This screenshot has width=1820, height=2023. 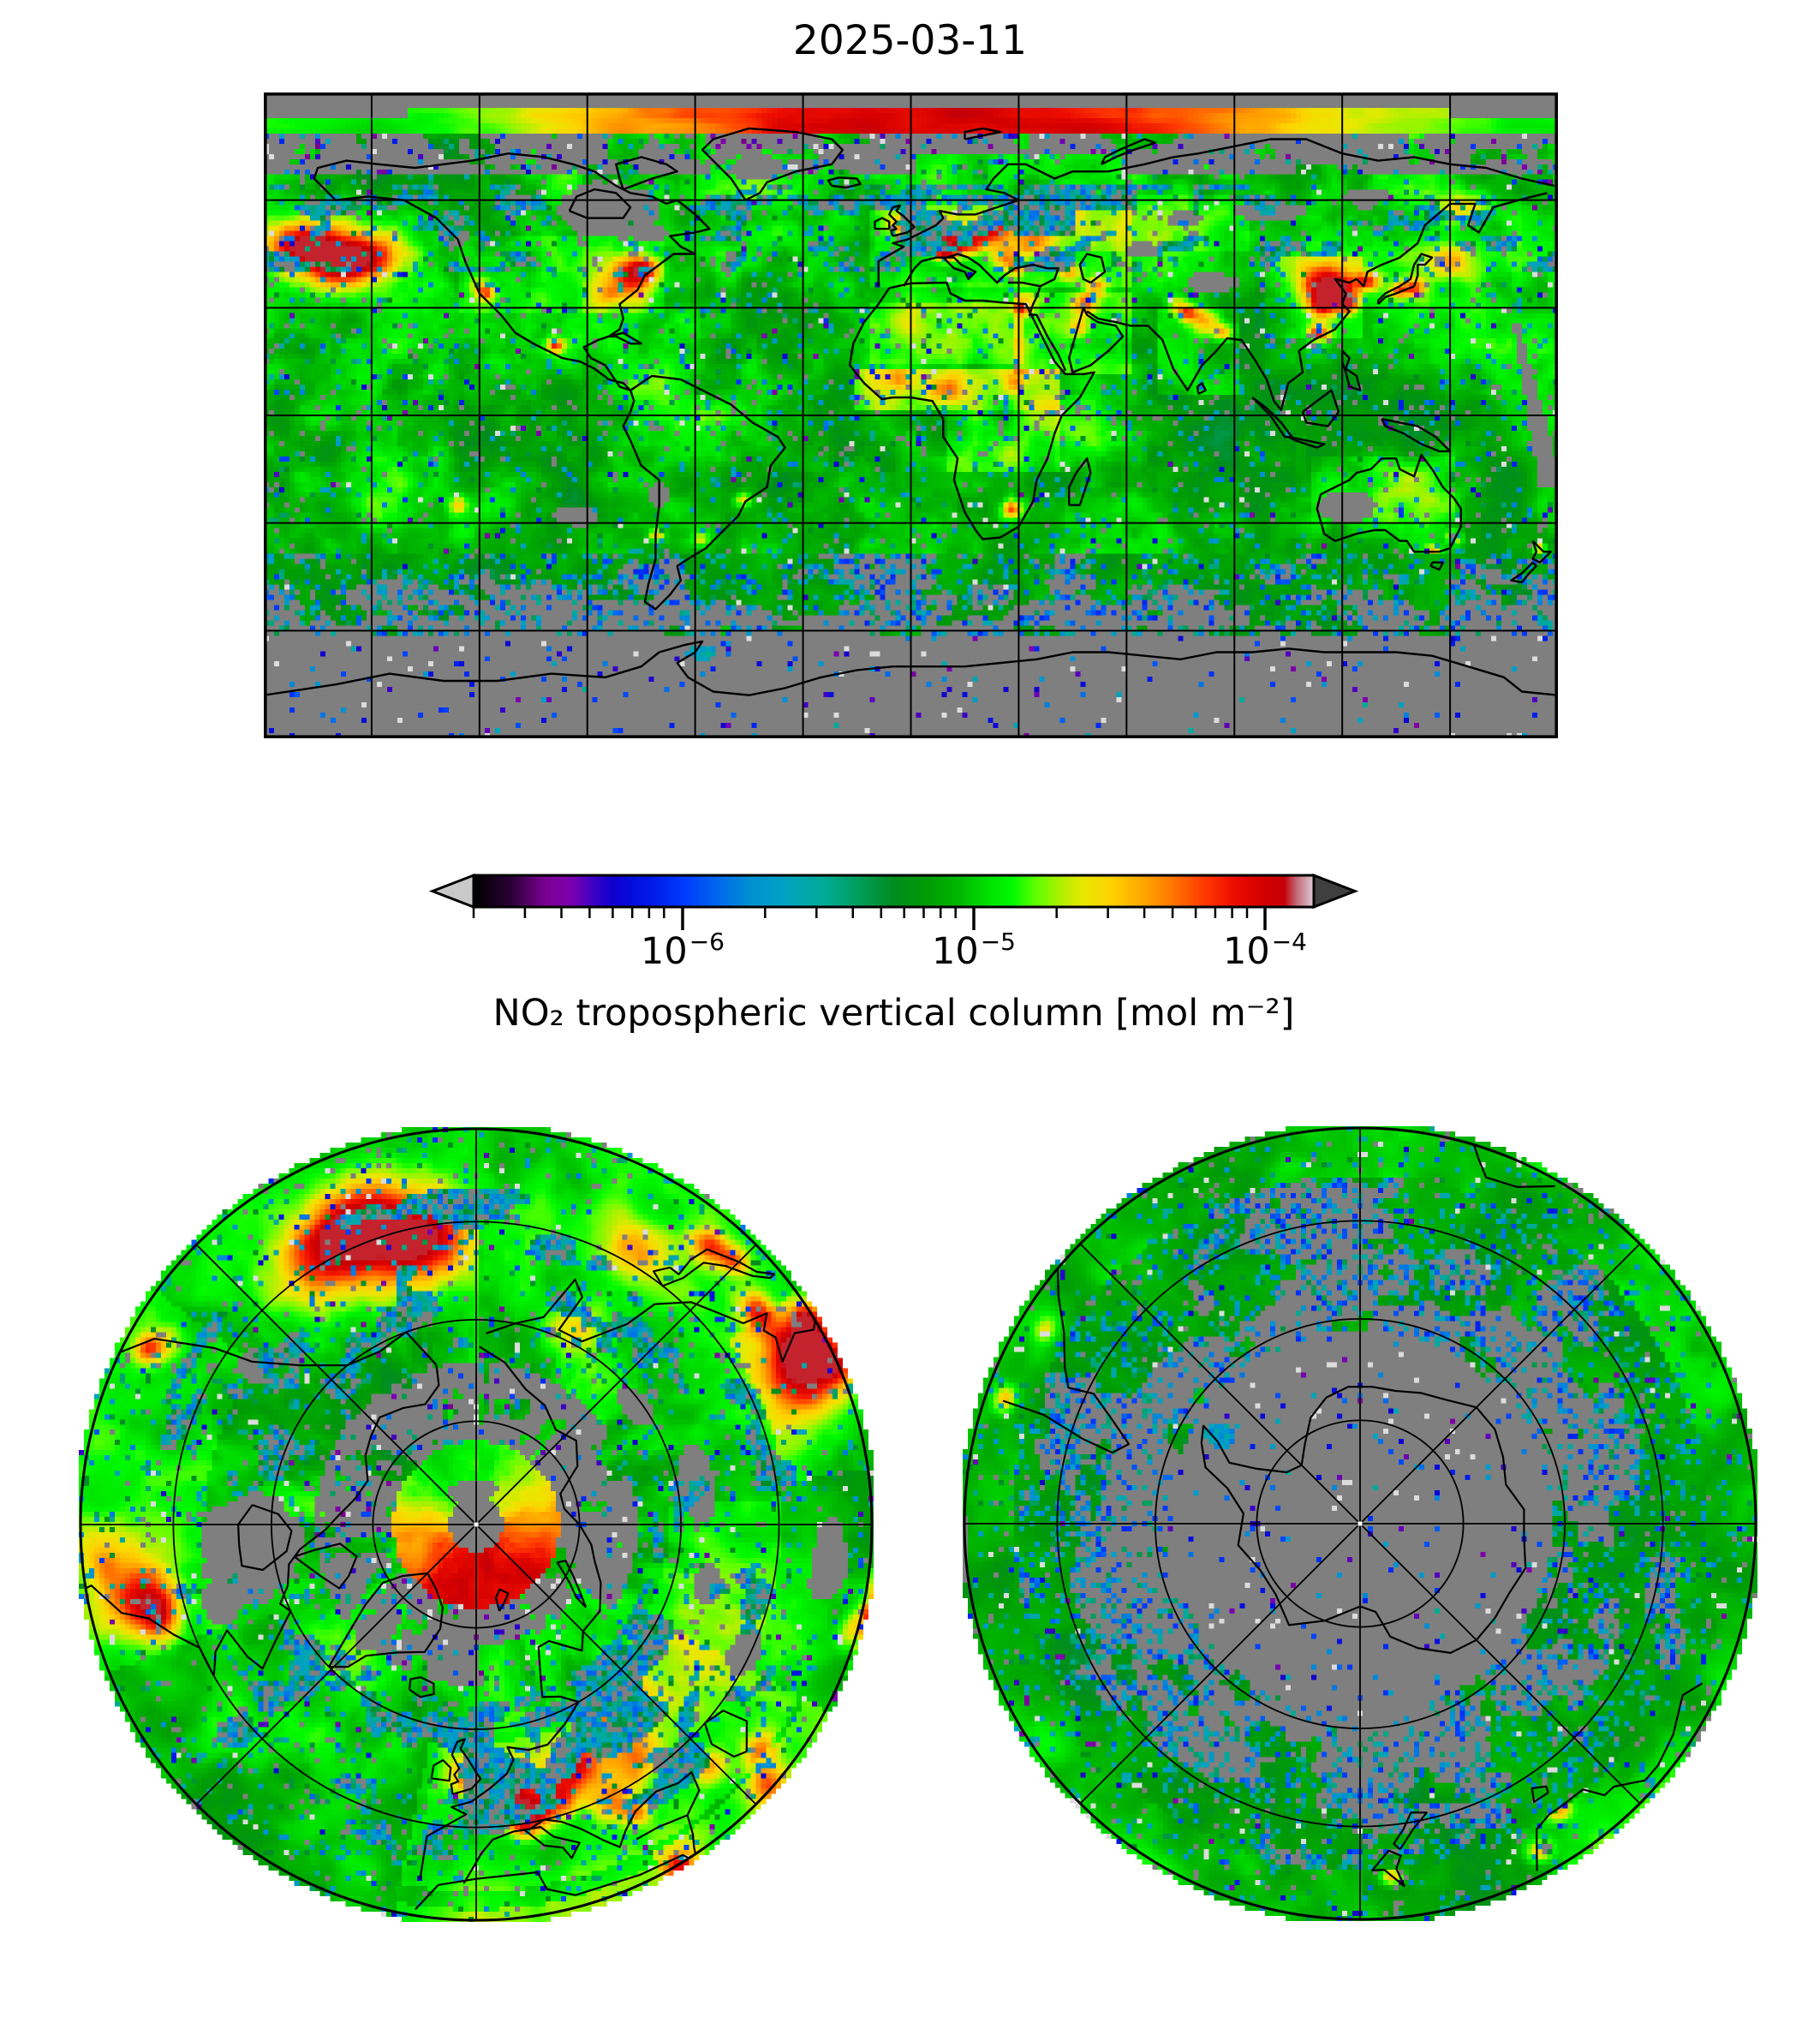 I want to click on colorbar-over-arrow, so click(x=1335, y=891).